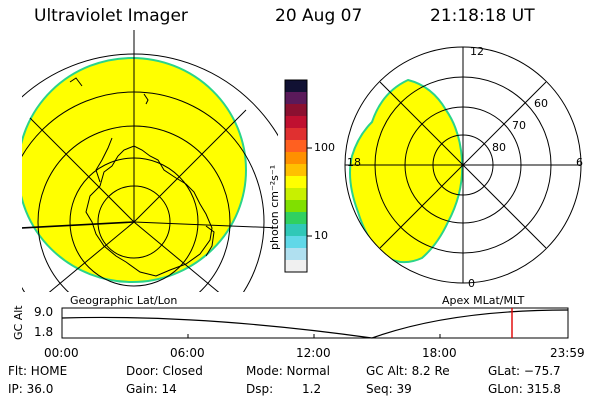 Image resolution: width=600 pixels, height=400 pixels. I want to click on mlat-label-80: 80, so click(499, 147).